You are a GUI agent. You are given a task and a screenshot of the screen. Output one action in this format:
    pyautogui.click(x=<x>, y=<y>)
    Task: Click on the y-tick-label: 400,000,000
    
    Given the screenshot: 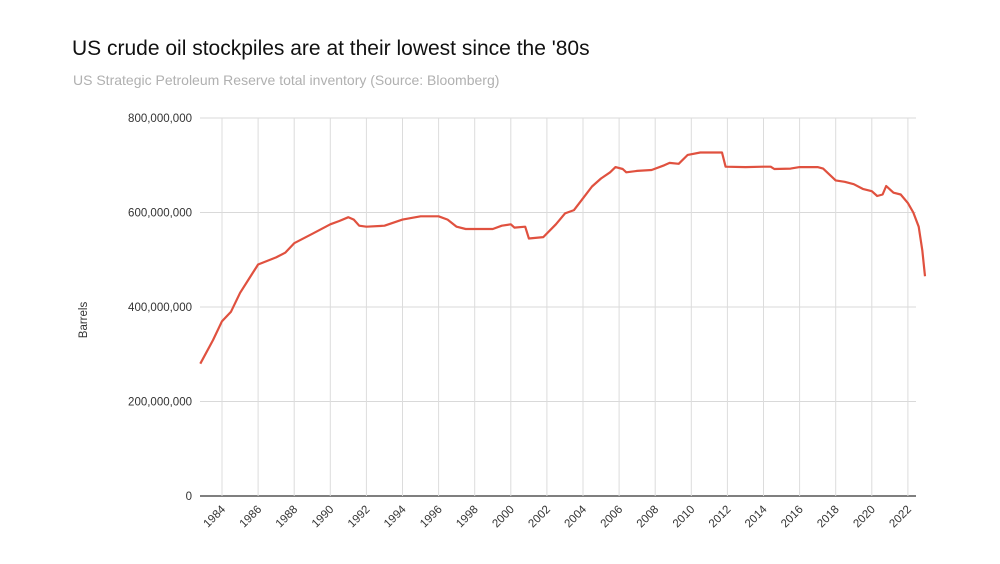 What is the action you would take?
    pyautogui.click(x=160, y=308)
    